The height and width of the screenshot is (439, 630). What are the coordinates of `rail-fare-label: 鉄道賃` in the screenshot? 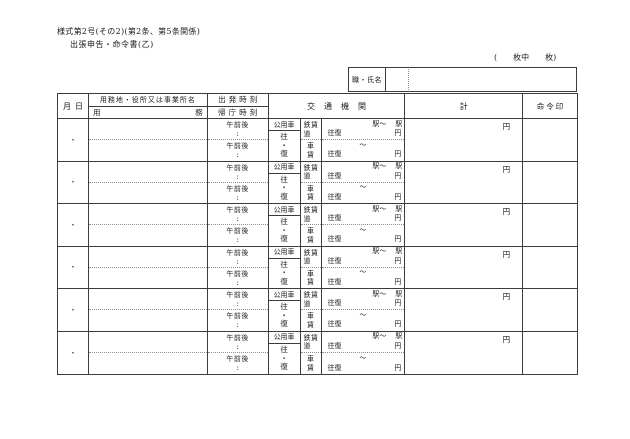 It's located at (310, 343).